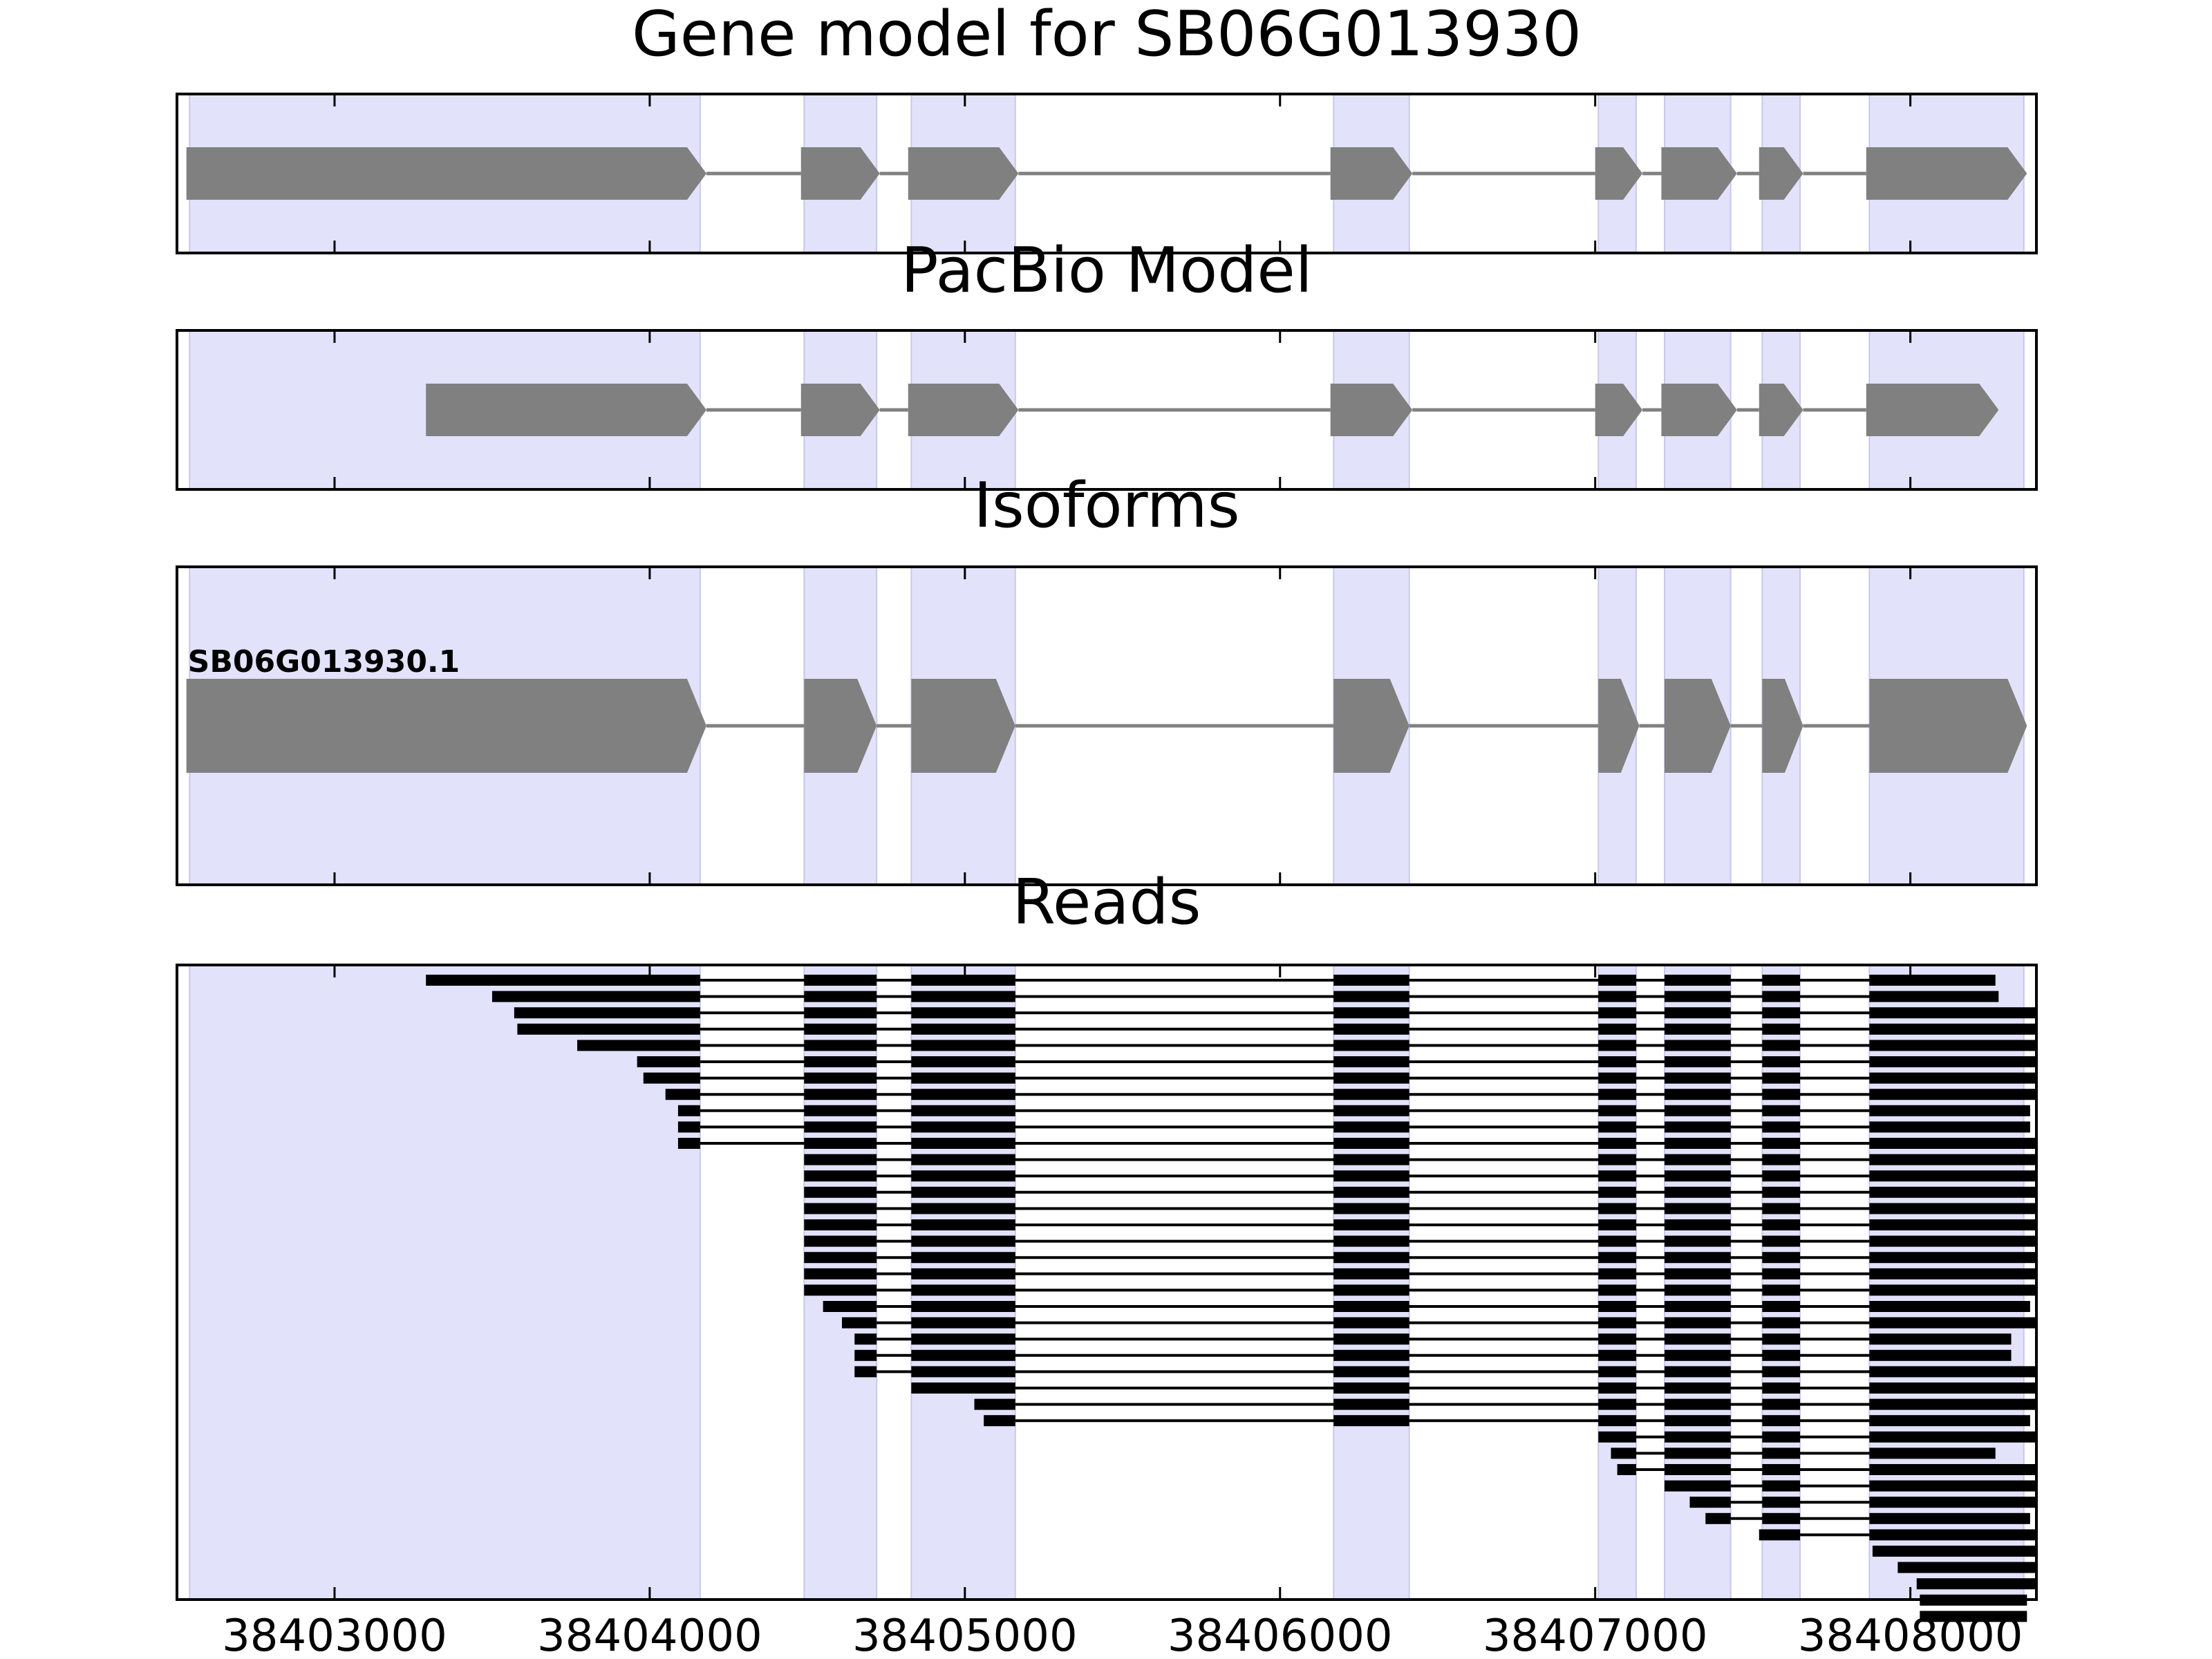 The image size is (2212, 1659). I want to click on panel-frame, so click(1107, 174).